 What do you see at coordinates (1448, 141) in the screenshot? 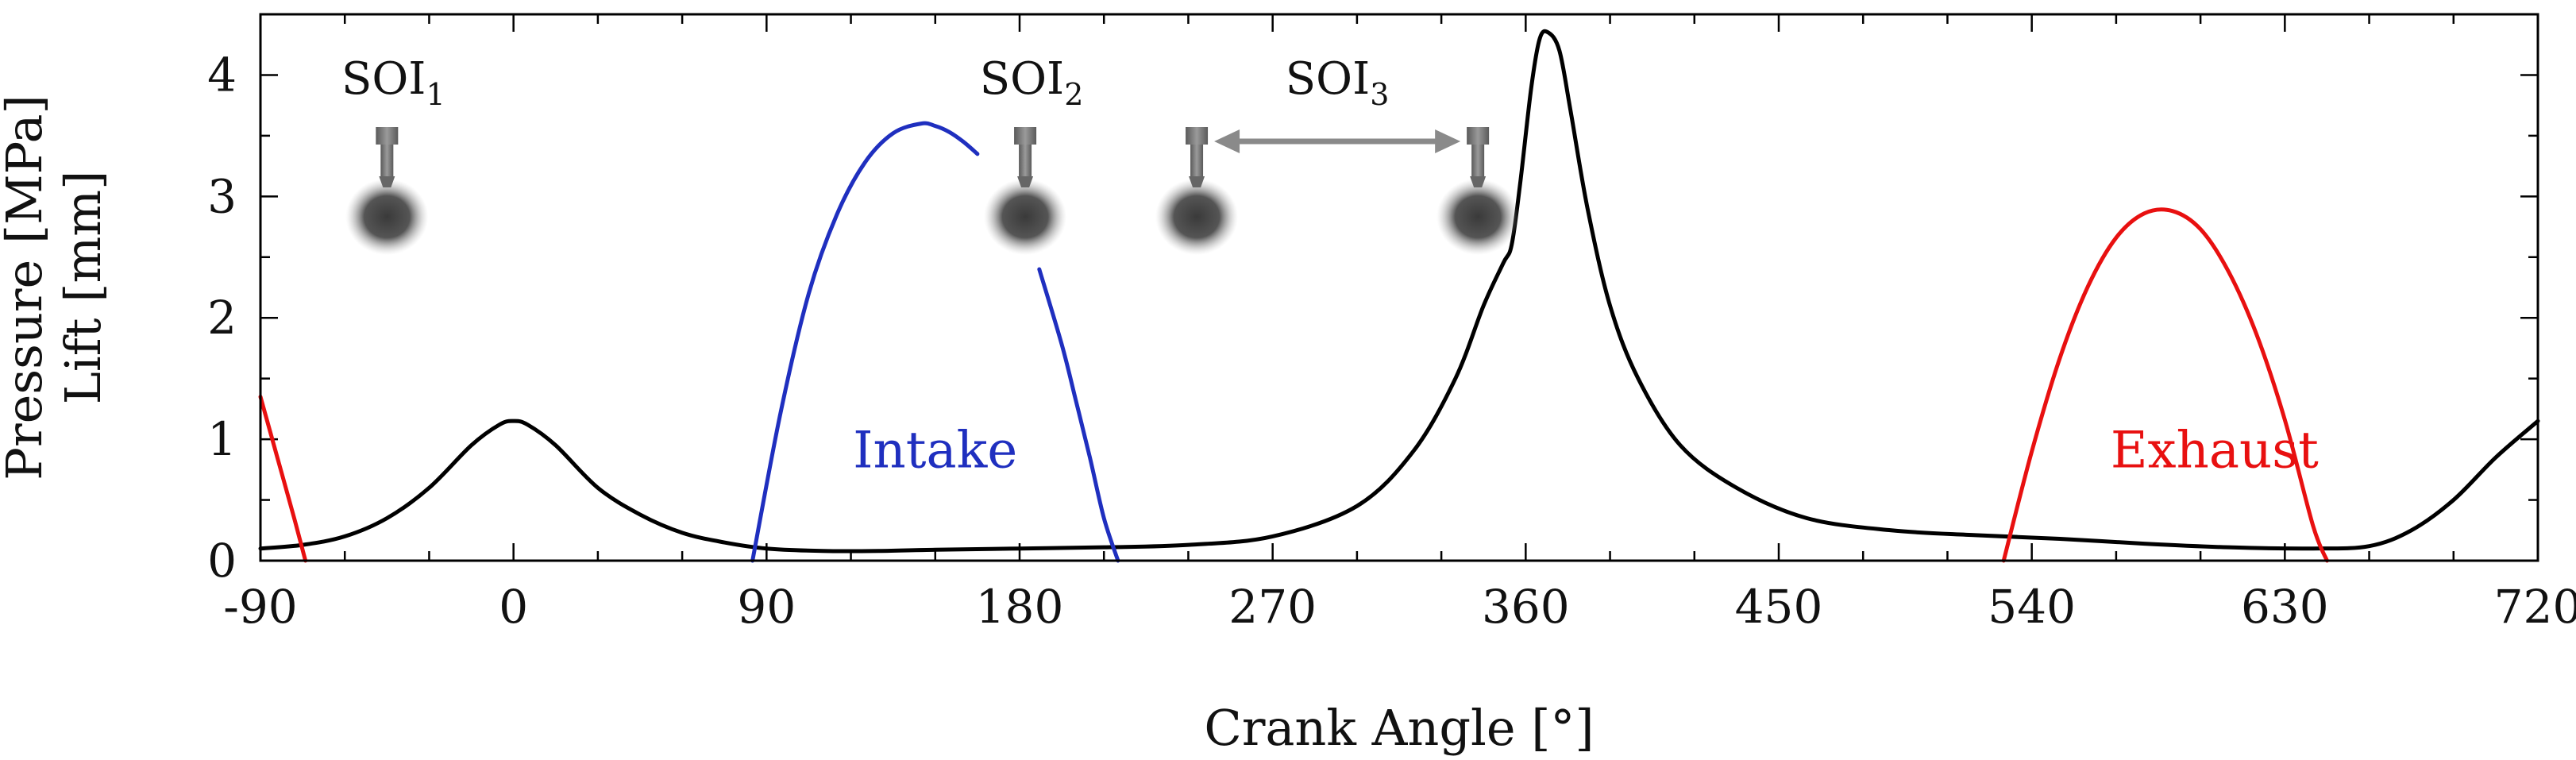
I see `arrow-head-right` at bounding box center [1448, 141].